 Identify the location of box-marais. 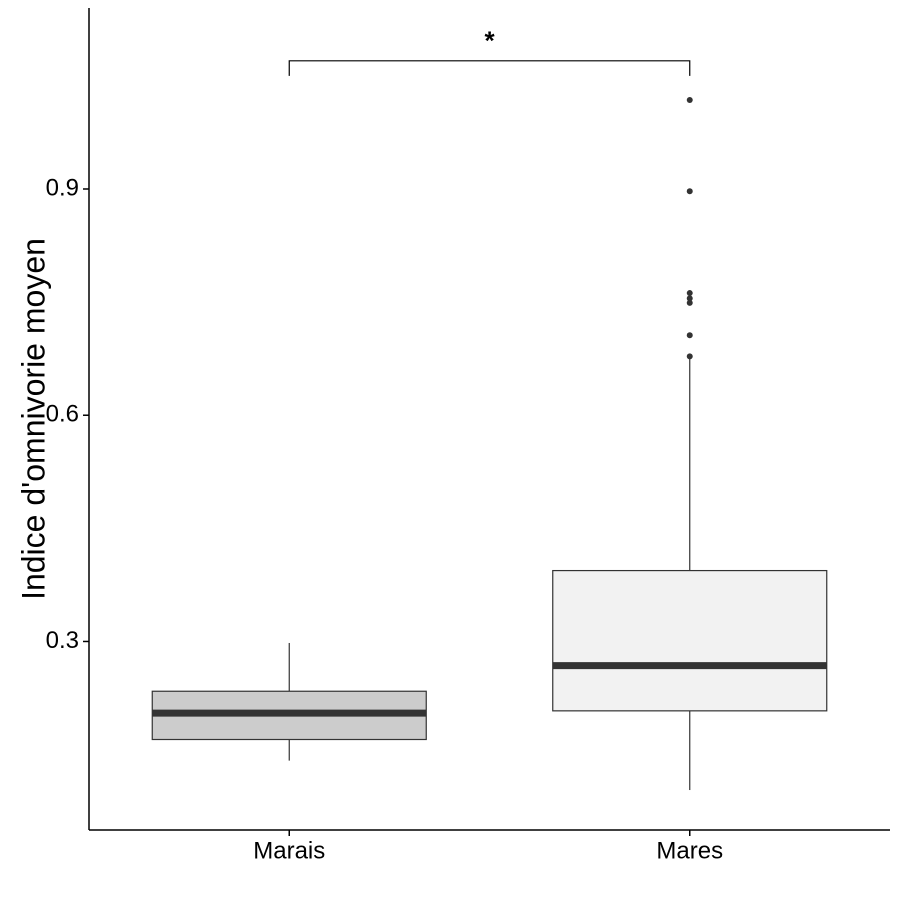
(289, 701).